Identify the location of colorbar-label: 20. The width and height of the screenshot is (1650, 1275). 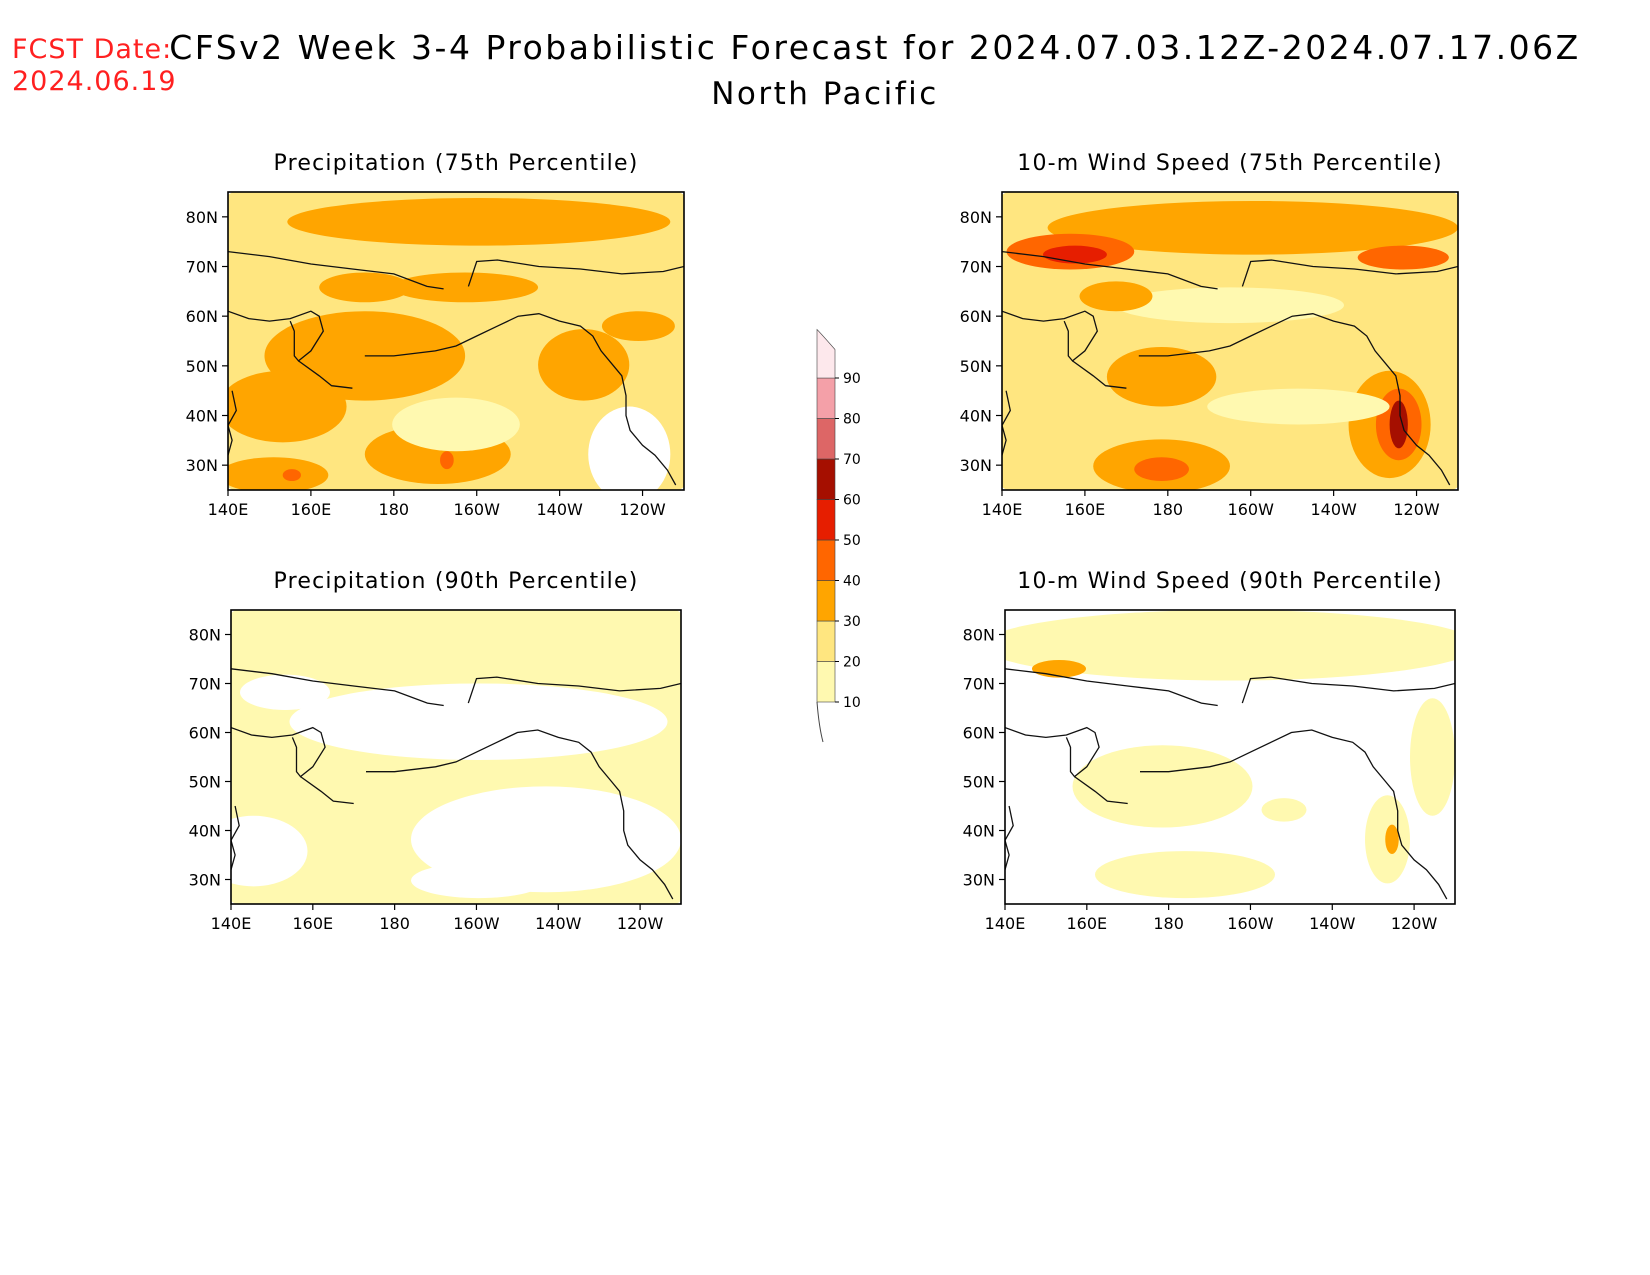
(852, 663).